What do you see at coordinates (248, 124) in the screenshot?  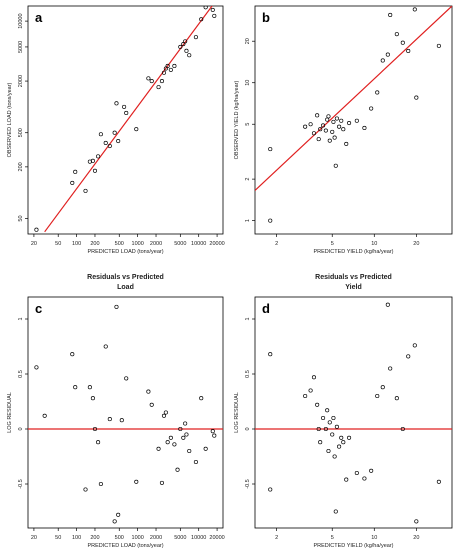 I see `y-tick-label: 5` at bounding box center [248, 124].